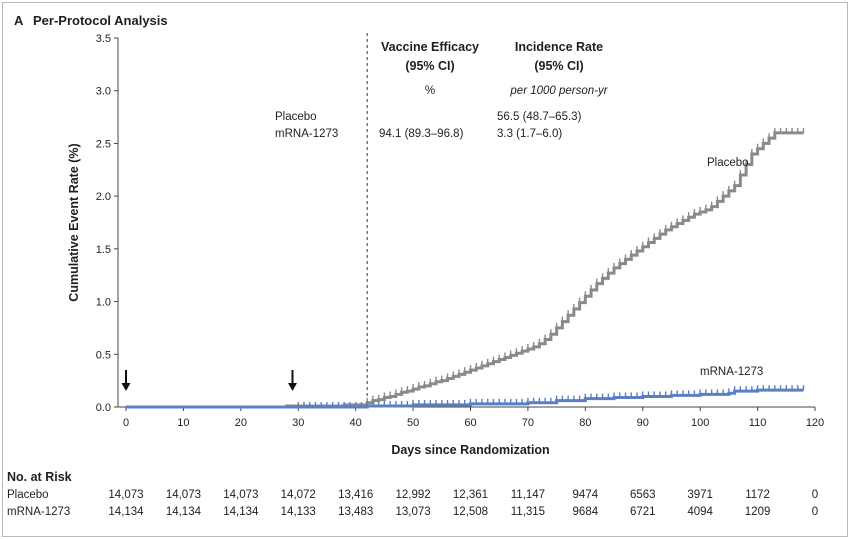  What do you see at coordinates (470, 423) in the screenshot?
I see `x-tick-label: 60` at bounding box center [470, 423].